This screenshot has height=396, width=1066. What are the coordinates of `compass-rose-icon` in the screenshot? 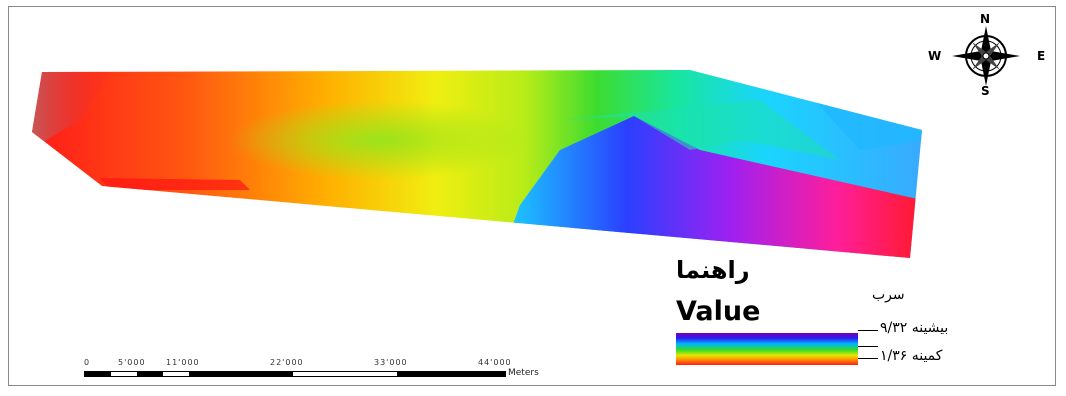 It's located at (986, 56).